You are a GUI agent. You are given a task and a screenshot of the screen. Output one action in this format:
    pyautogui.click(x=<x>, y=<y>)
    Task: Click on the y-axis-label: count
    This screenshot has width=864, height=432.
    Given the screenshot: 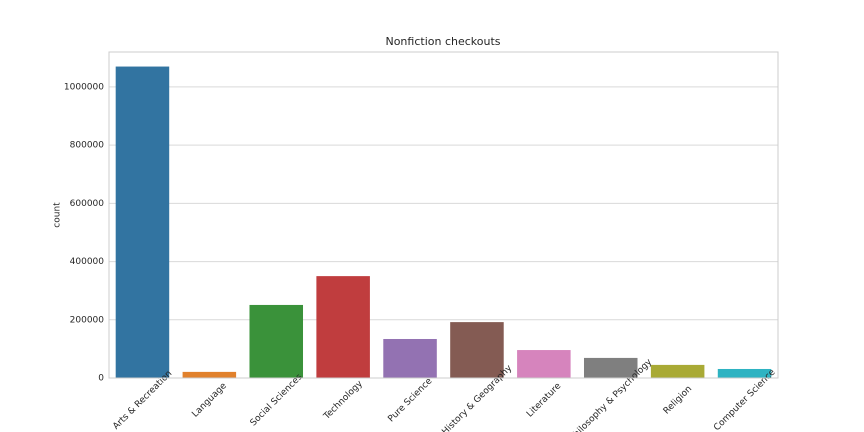 What is the action you would take?
    pyautogui.click(x=58, y=215)
    